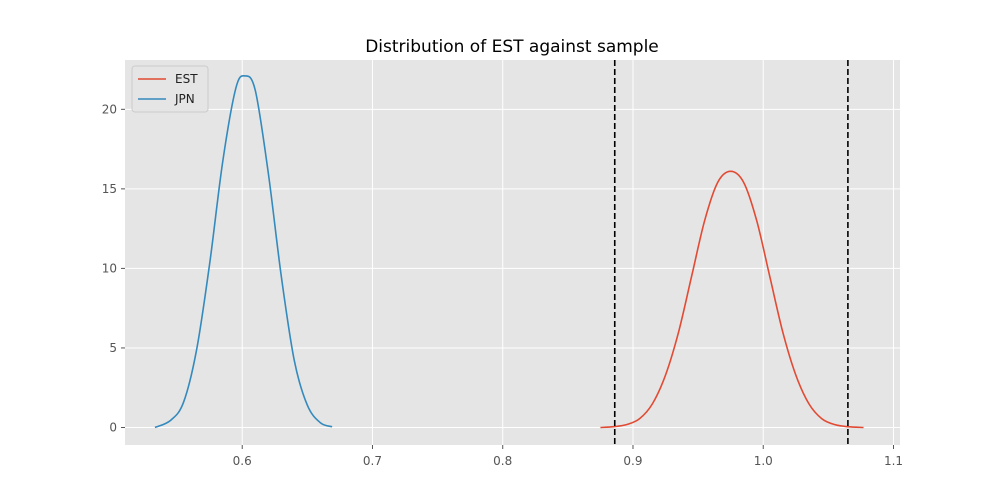  I want to click on x-axis: 0.6 0.7 0.8 0.9 1.0 1.1, so click(568, 456).